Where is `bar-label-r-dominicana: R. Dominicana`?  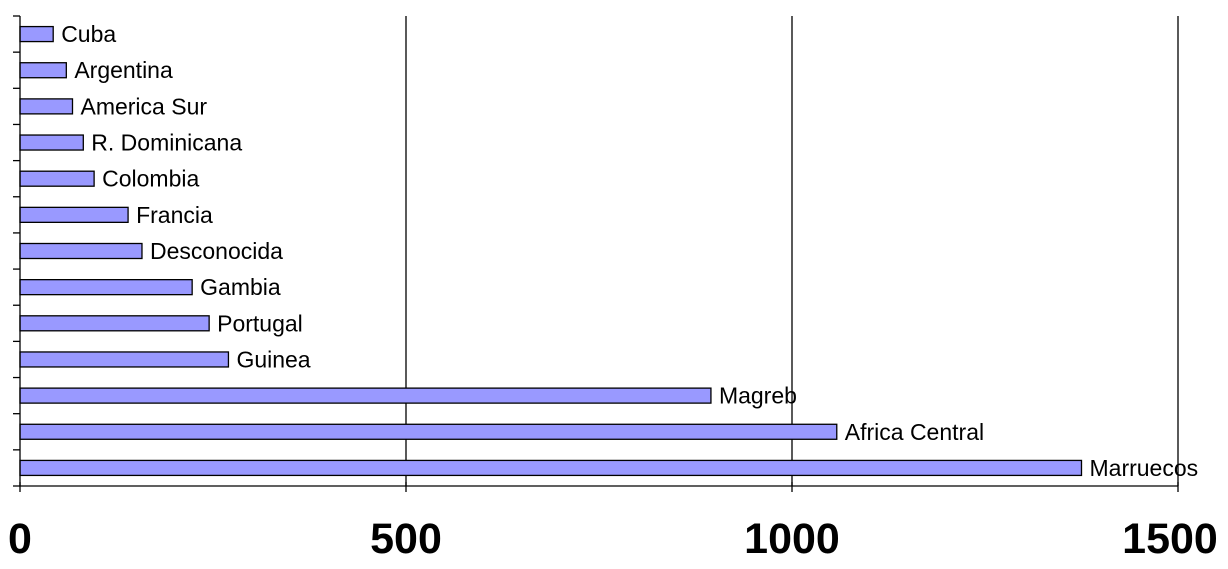
bar-label-r-dominicana: R. Dominicana is located at coordinates (166, 143).